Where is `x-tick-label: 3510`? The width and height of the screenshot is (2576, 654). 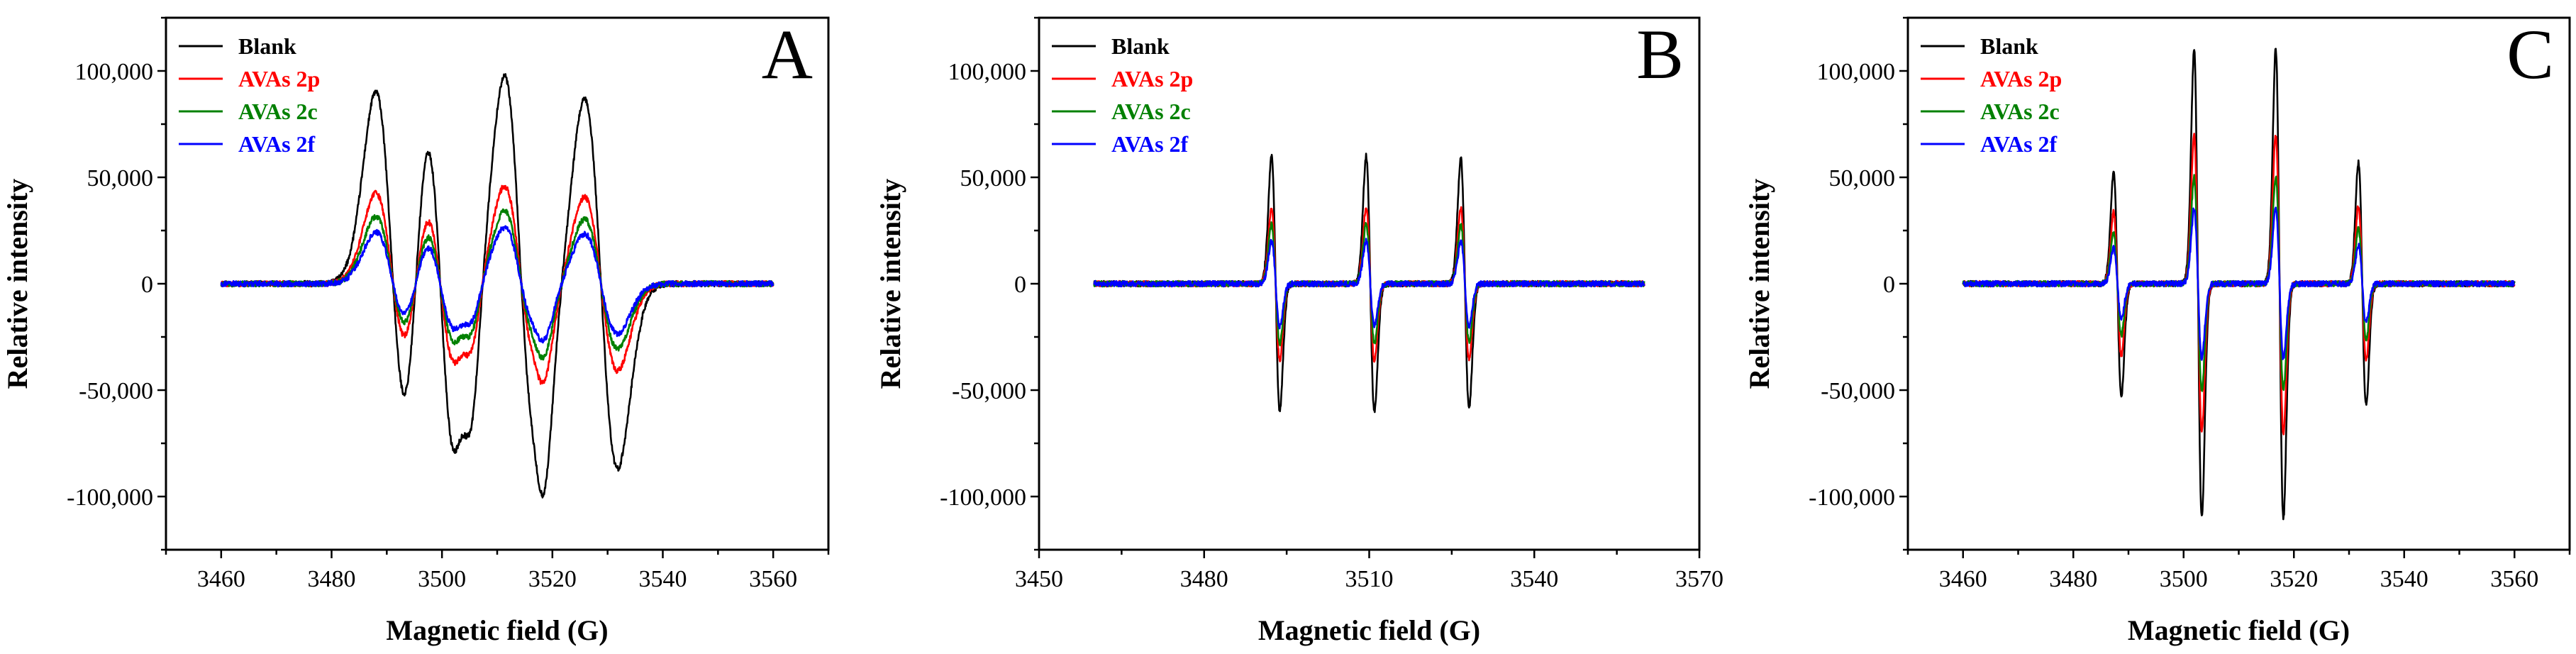
x-tick-label: 3510 is located at coordinates (1369, 579).